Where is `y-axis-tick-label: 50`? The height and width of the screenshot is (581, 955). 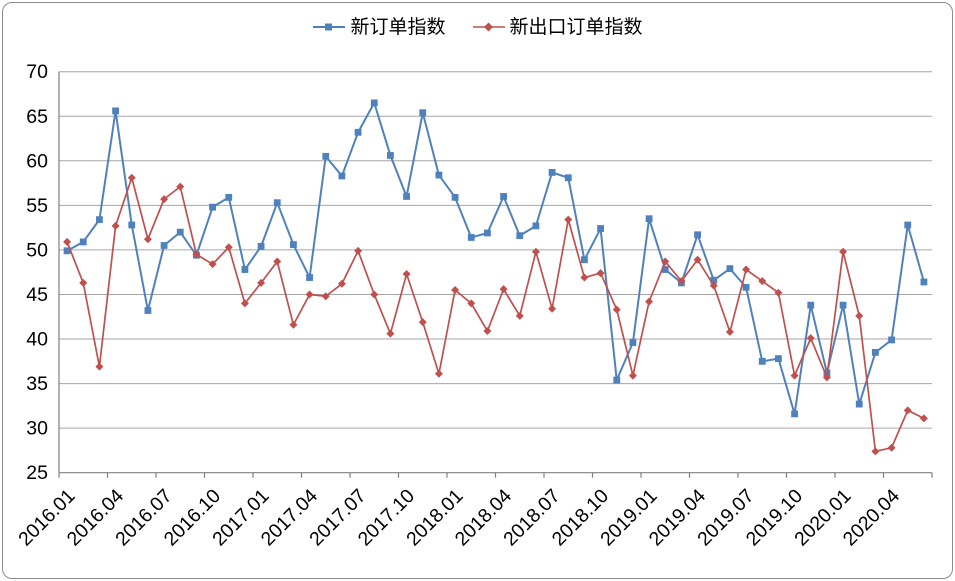
y-axis-tick-label: 50 is located at coordinates (37, 250).